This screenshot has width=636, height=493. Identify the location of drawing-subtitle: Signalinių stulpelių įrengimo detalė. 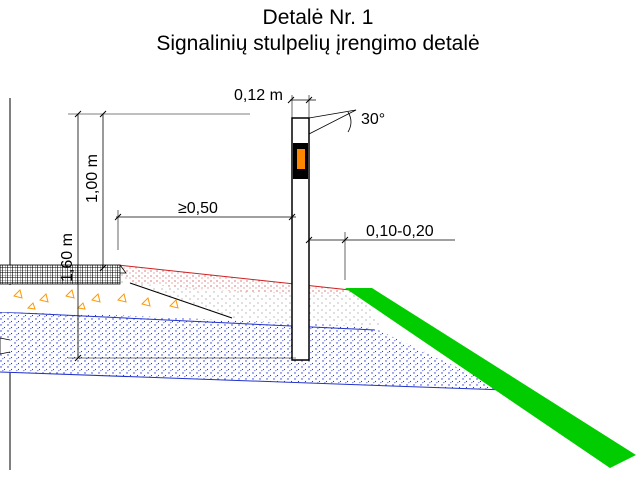
(318, 43).